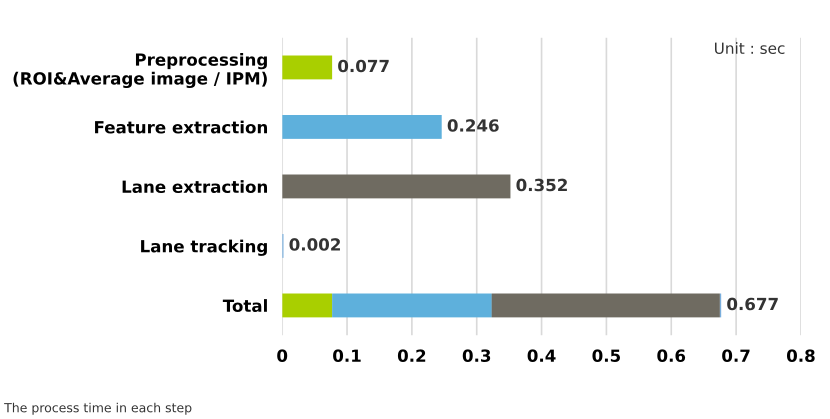 The height and width of the screenshot is (419, 830). Describe the element at coordinates (749, 48) in the screenshot. I see `annotation: Unit : sec` at that location.